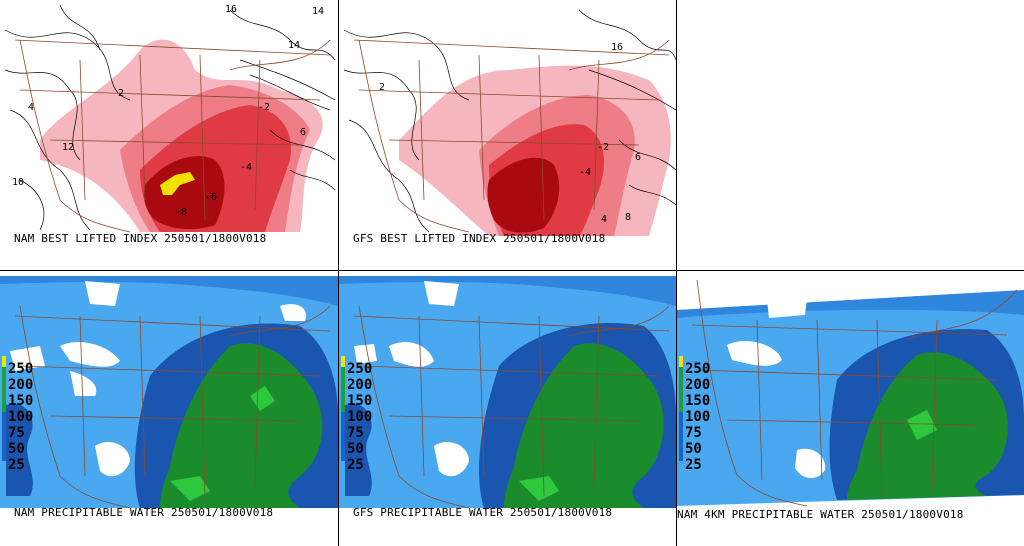 The height and width of the screenshot is (546, 1024). Describe the element at coordinates (211, 197) in the screenshot. I see `contour-label: -6` at that location.